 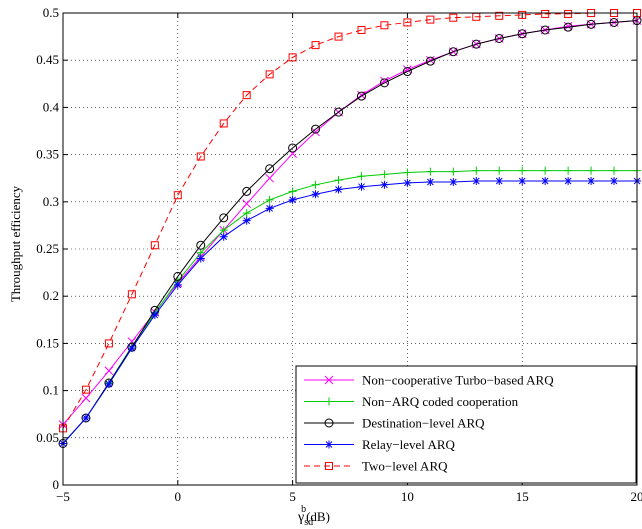 I want to click on x-axis-label-unit: (dB), so click(x=318, y=516).